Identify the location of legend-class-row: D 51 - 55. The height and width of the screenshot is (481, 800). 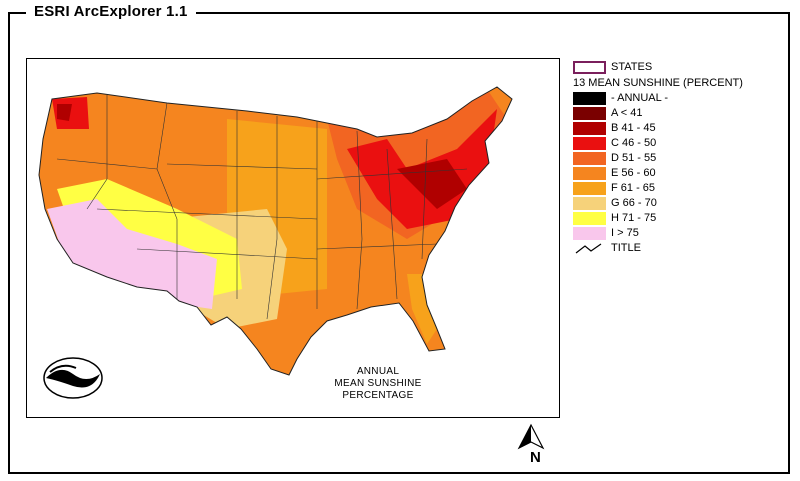
(678, 158).